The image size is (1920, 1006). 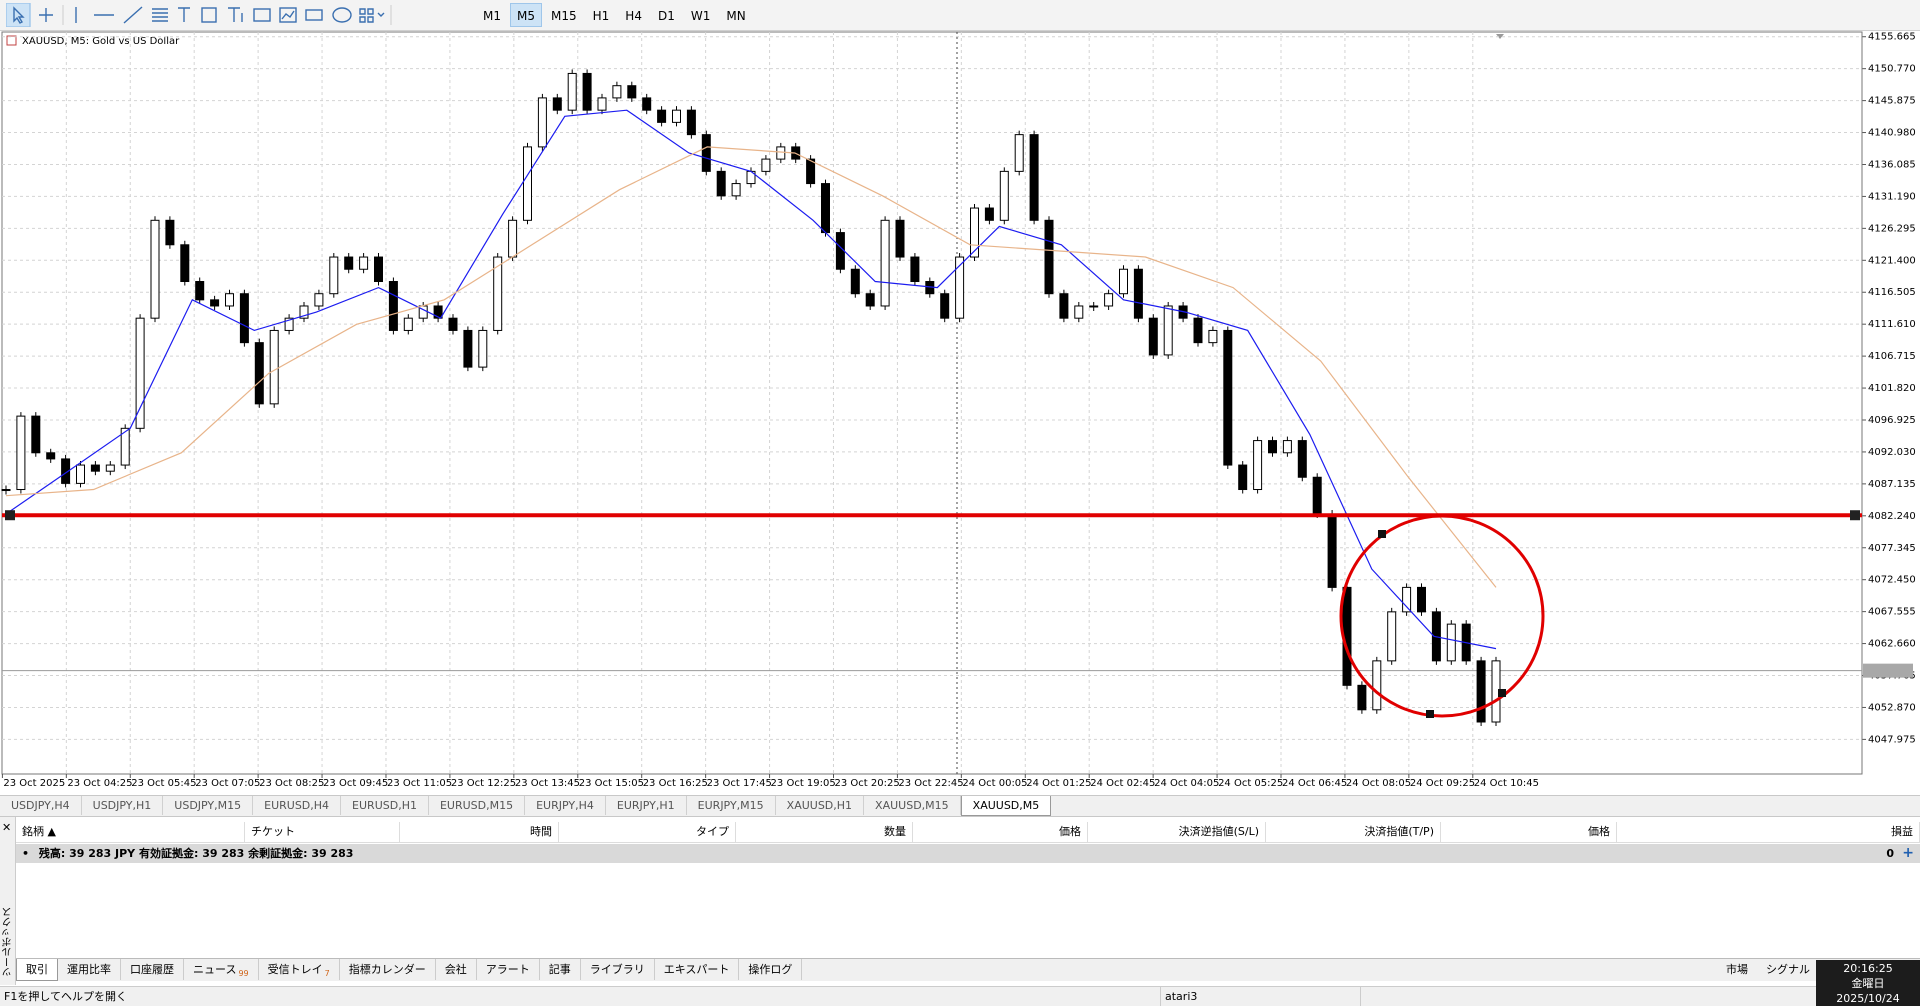 What do you see at coordinates (372, 15) in the screenshot?
I see `more-icon` at bounding box center [372, 15].